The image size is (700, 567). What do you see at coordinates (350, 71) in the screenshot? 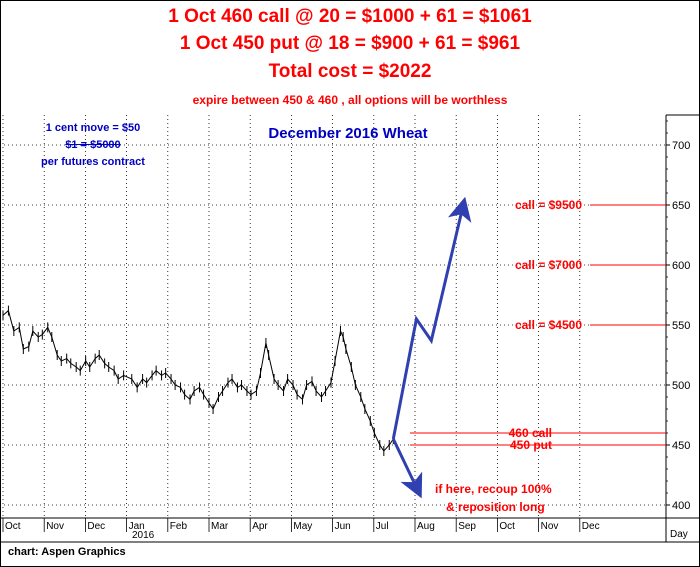
I see `header-total-line: Total cost = $2022` at bounding box center [350, 71].